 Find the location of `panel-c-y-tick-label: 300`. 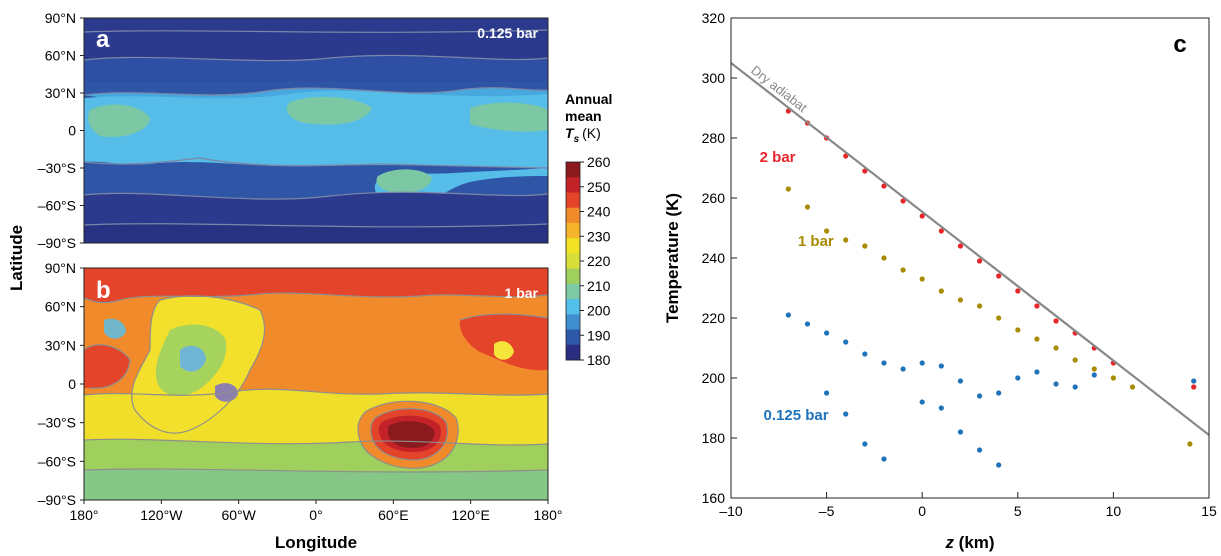

panel-c-y-tick-label: 300 is located at coordinates (714, 78).